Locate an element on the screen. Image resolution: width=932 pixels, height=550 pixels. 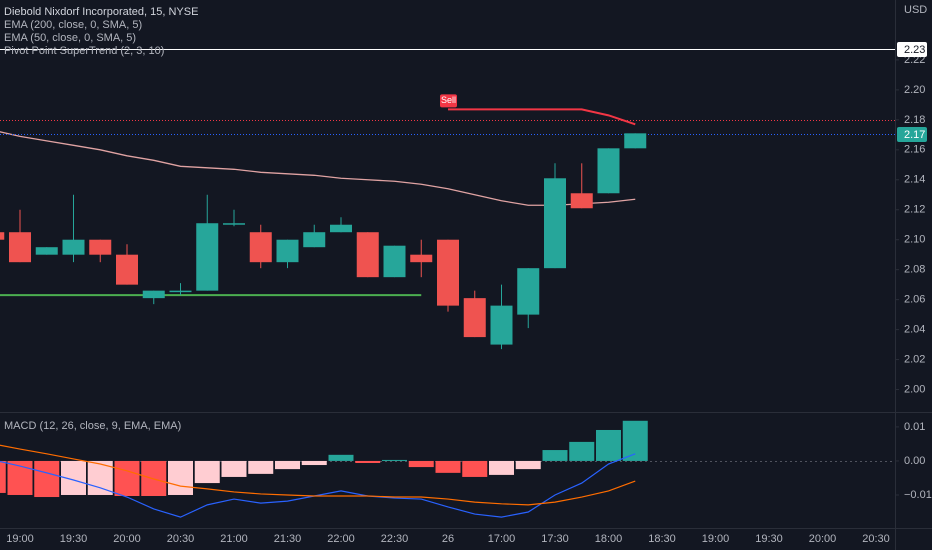
indicator-legend: EMA (200, close, 0, SMA, 5) is located at coordinates (73, 25).